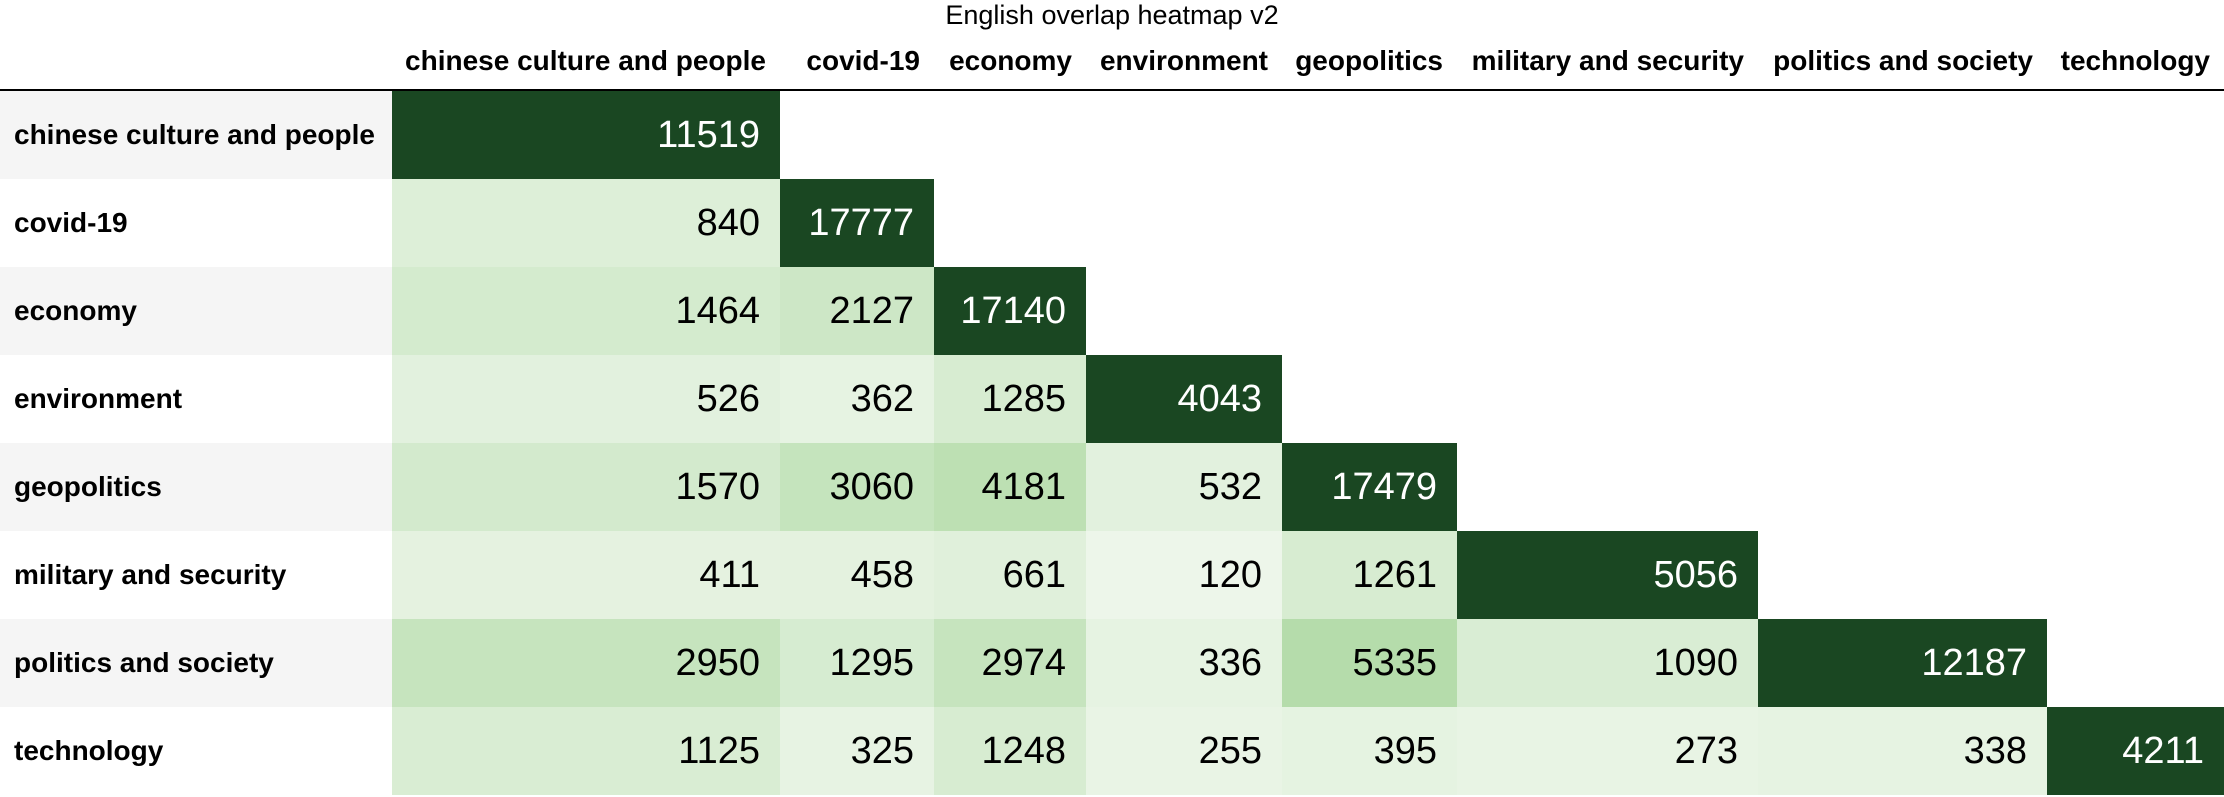 The width and height of the screenshot is (2224, 797). What do you see at coordinates (1607, 575) in the screenshot?
I see `heatmap-cell: 5056` at bounding box center [1607, 575].